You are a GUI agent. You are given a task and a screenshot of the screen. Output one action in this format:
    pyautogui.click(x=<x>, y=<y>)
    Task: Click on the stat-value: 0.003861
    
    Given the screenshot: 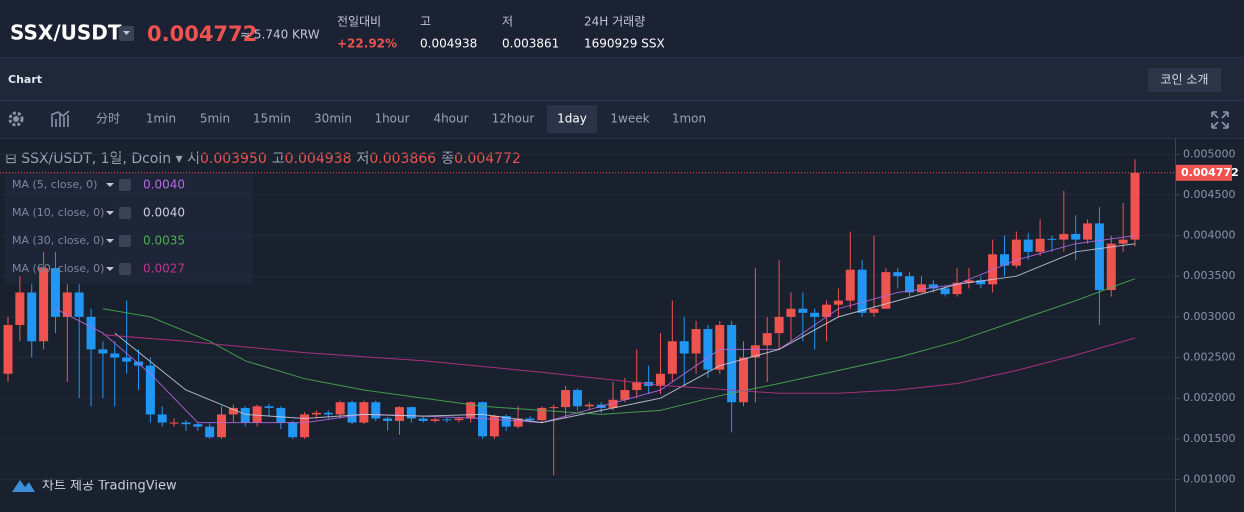 What is the action you would take?
    pyautogui.click(x=530, y=44)
    